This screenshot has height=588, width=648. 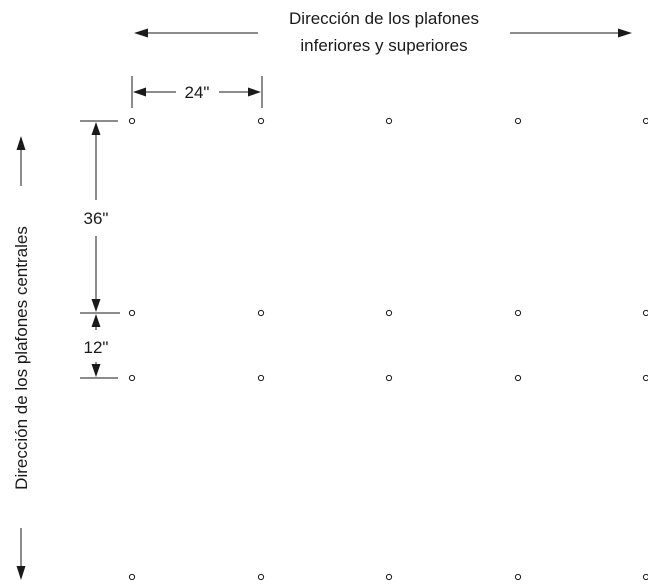 I want to click on side-direction-label: Dirección de los plafones centrales, so click(x=21, y=358).